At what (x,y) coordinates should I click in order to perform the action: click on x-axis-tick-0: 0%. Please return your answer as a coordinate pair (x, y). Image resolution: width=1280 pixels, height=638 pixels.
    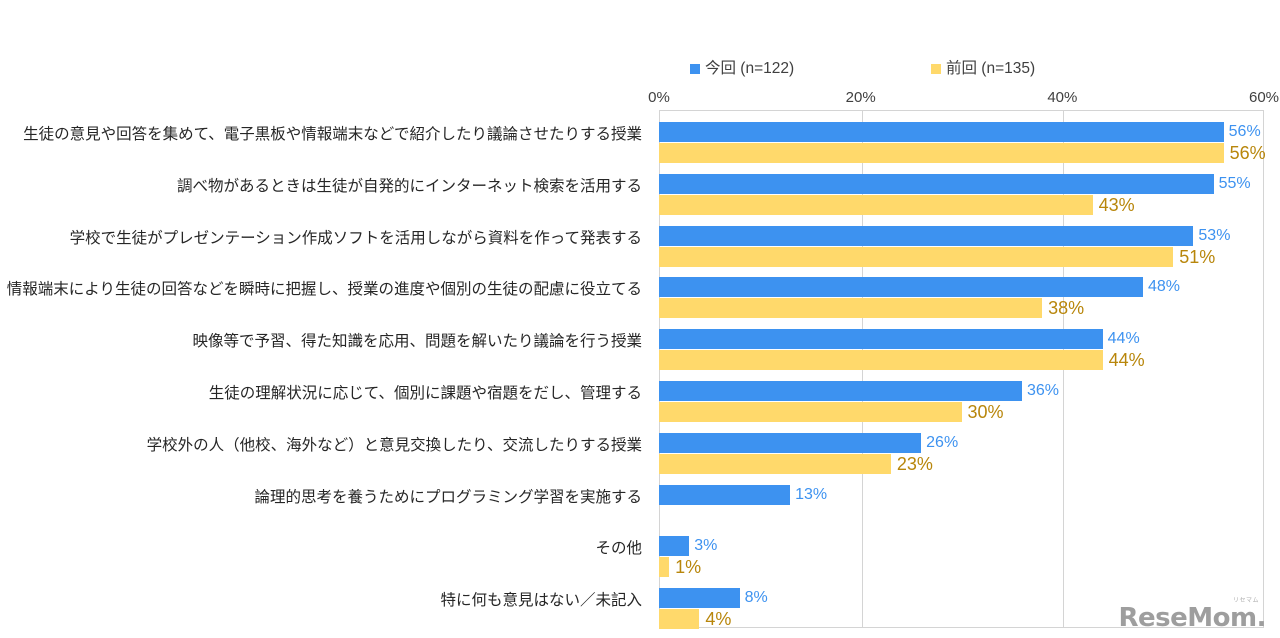
    Looking at the image, I should click on (659, 97).